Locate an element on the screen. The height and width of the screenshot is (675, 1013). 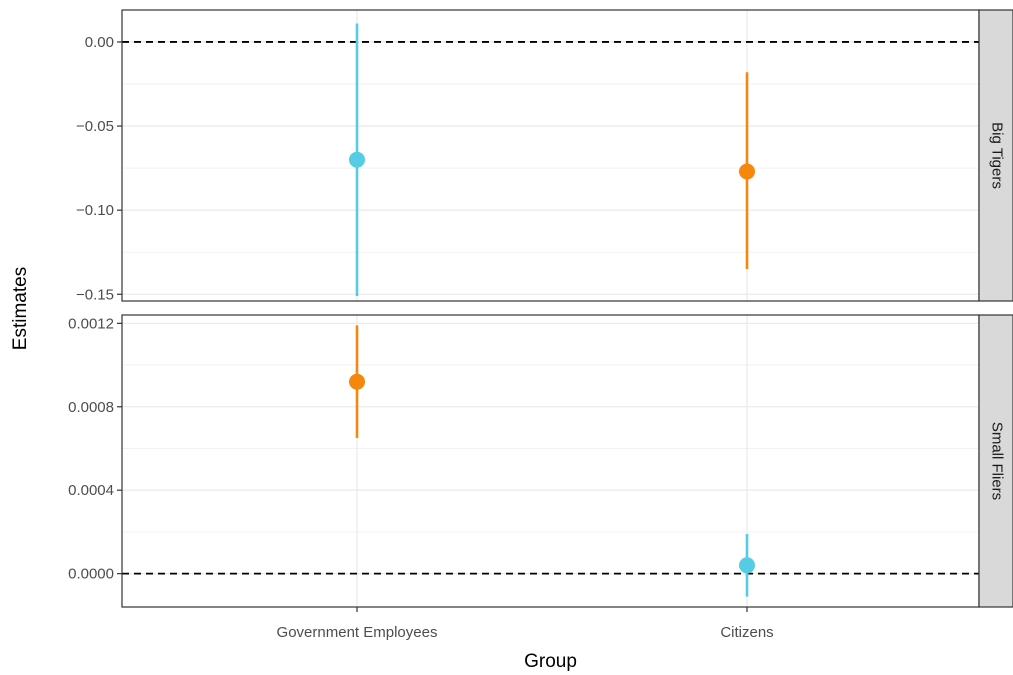
y-tick-label: −0.05 is located at coordinates (95, 126).